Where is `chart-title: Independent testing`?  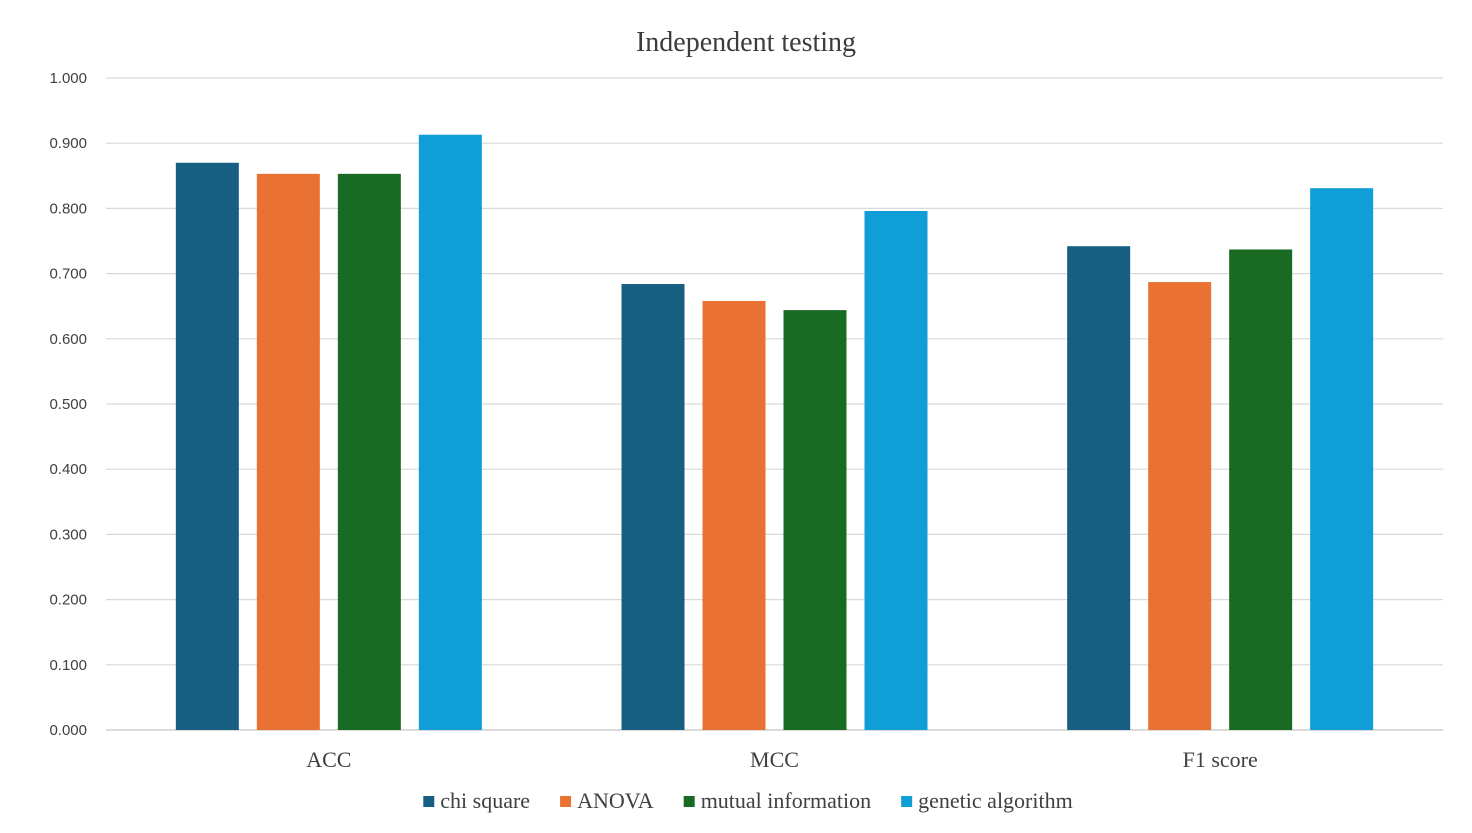
chart-title: Independent testing is located at coordinates (746, 42).